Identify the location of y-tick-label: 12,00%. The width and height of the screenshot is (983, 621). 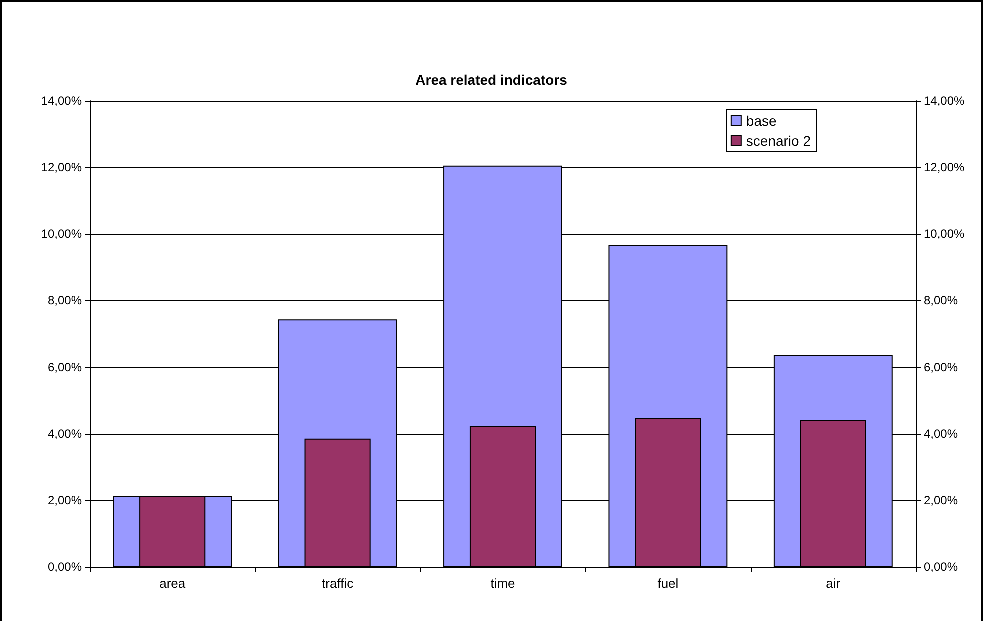
(61, 167).